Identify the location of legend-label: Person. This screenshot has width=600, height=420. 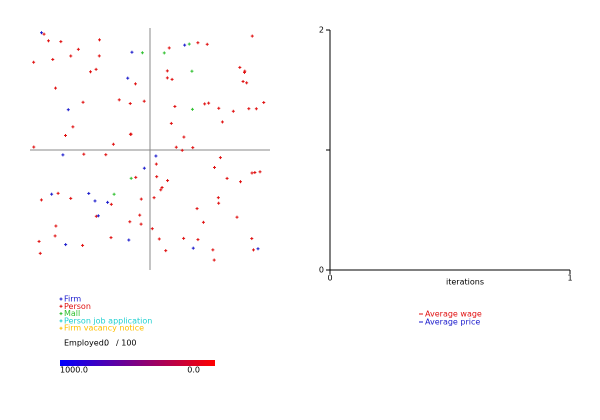
(77, 306).